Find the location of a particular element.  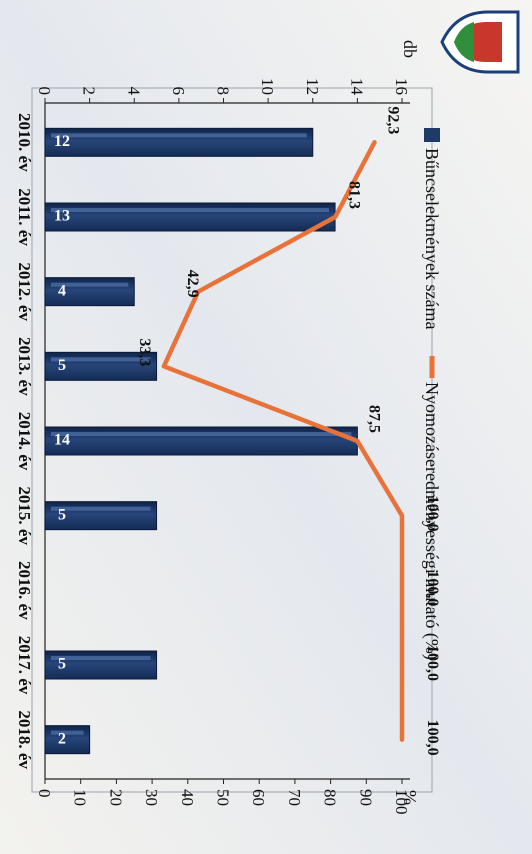

x-axis-category-label: 2014. év is located at coordinates (24, 441).